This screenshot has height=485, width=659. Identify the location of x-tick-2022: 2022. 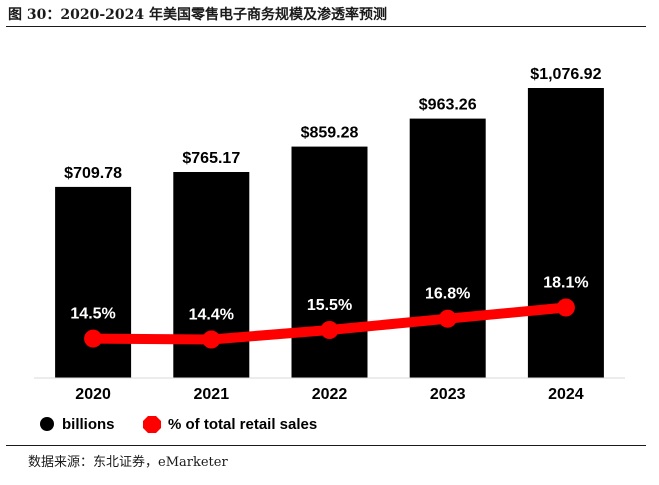
(330, 394).